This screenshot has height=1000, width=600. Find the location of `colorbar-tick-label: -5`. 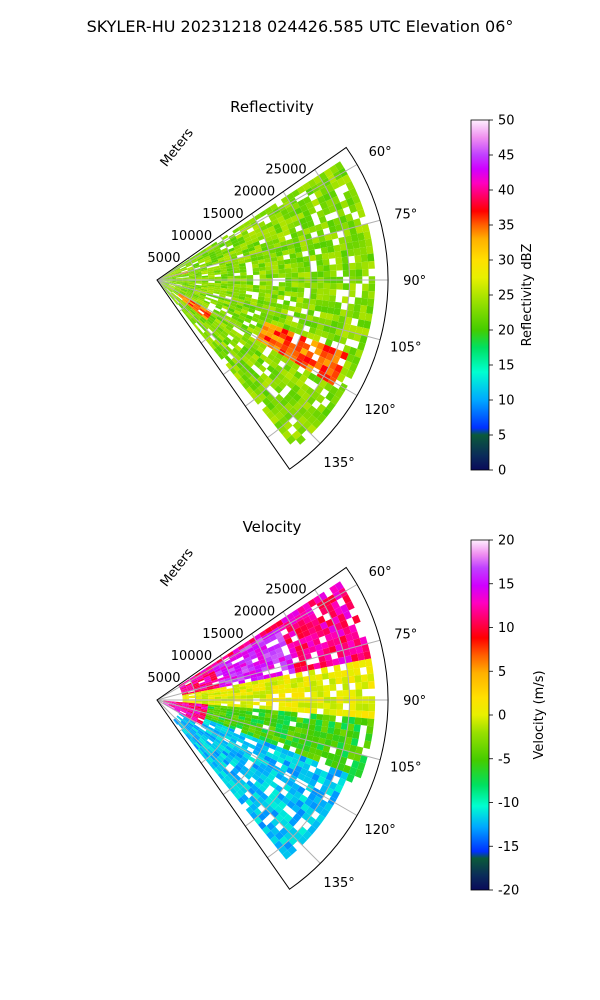

colorbar-tick-label: -5 is located at coordinates (504, 759).